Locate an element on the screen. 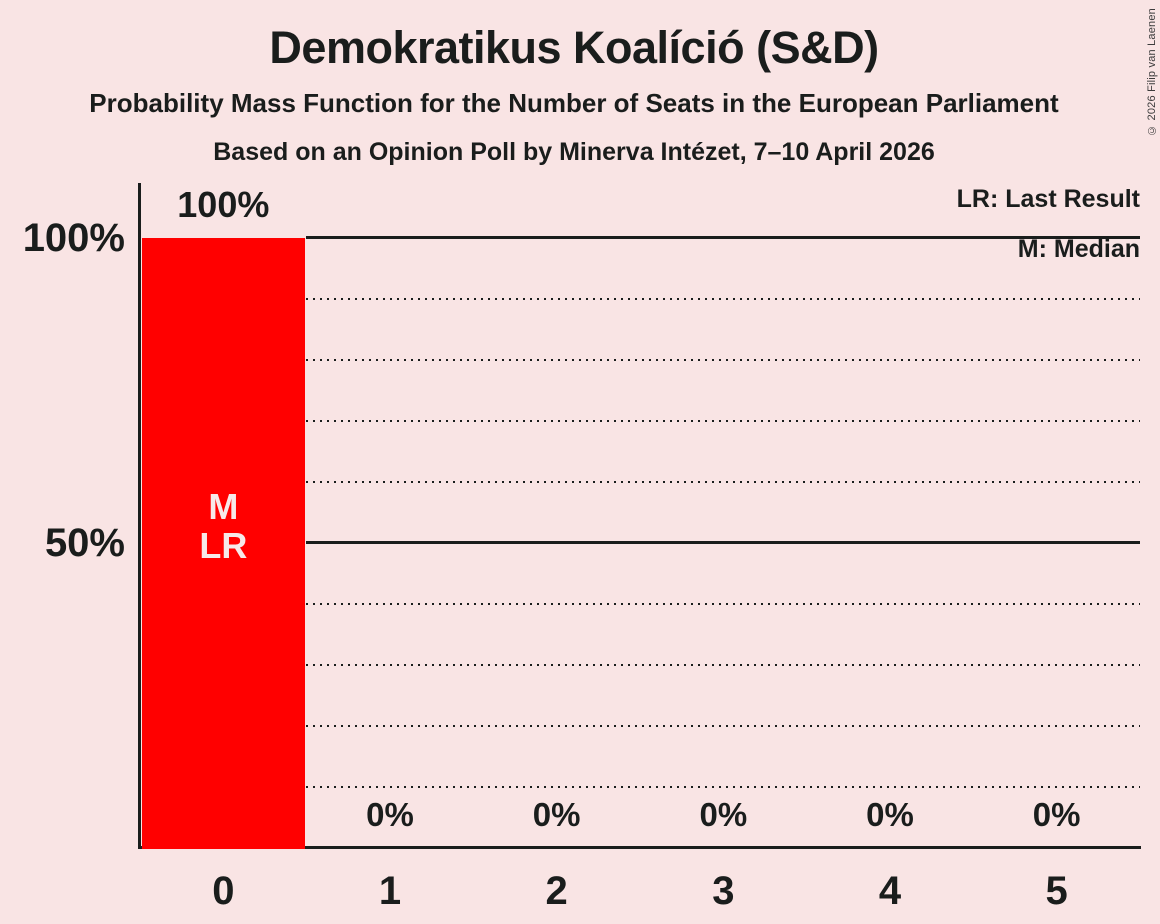 This screenshot has height=924, width=1160. bar-value-label-0: 100% is located at coordinates (223, 204).